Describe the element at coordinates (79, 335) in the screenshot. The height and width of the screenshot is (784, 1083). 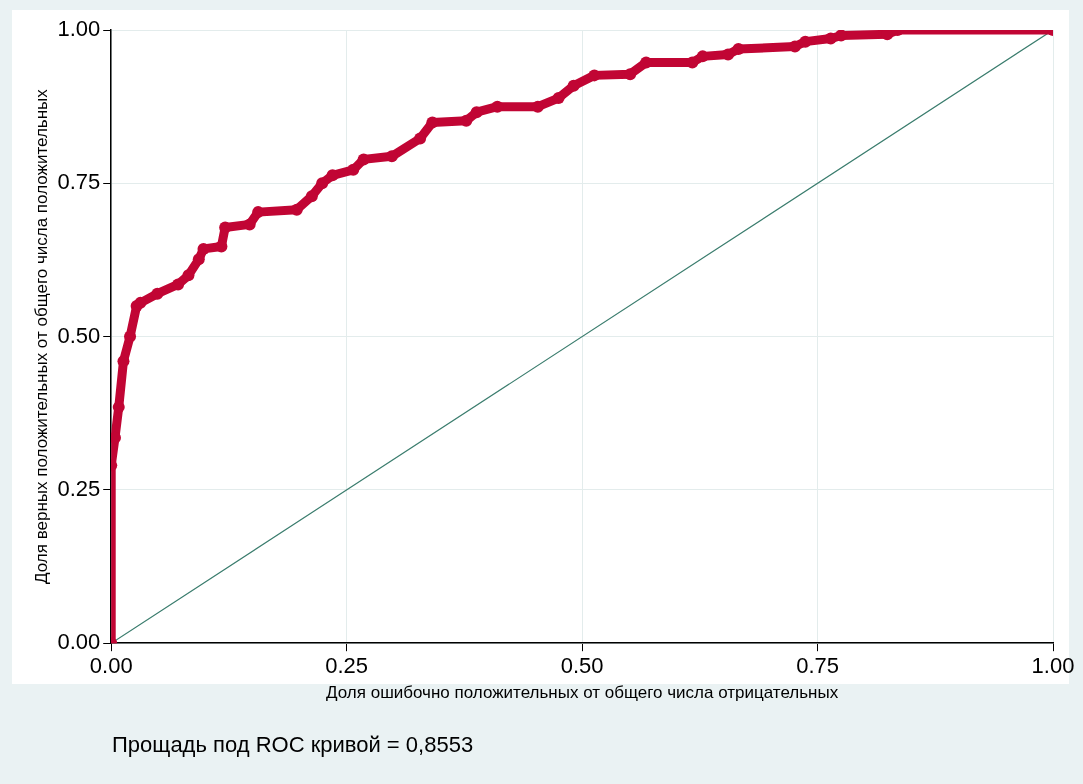
I see `y-tick-label: 0.50` at that location.